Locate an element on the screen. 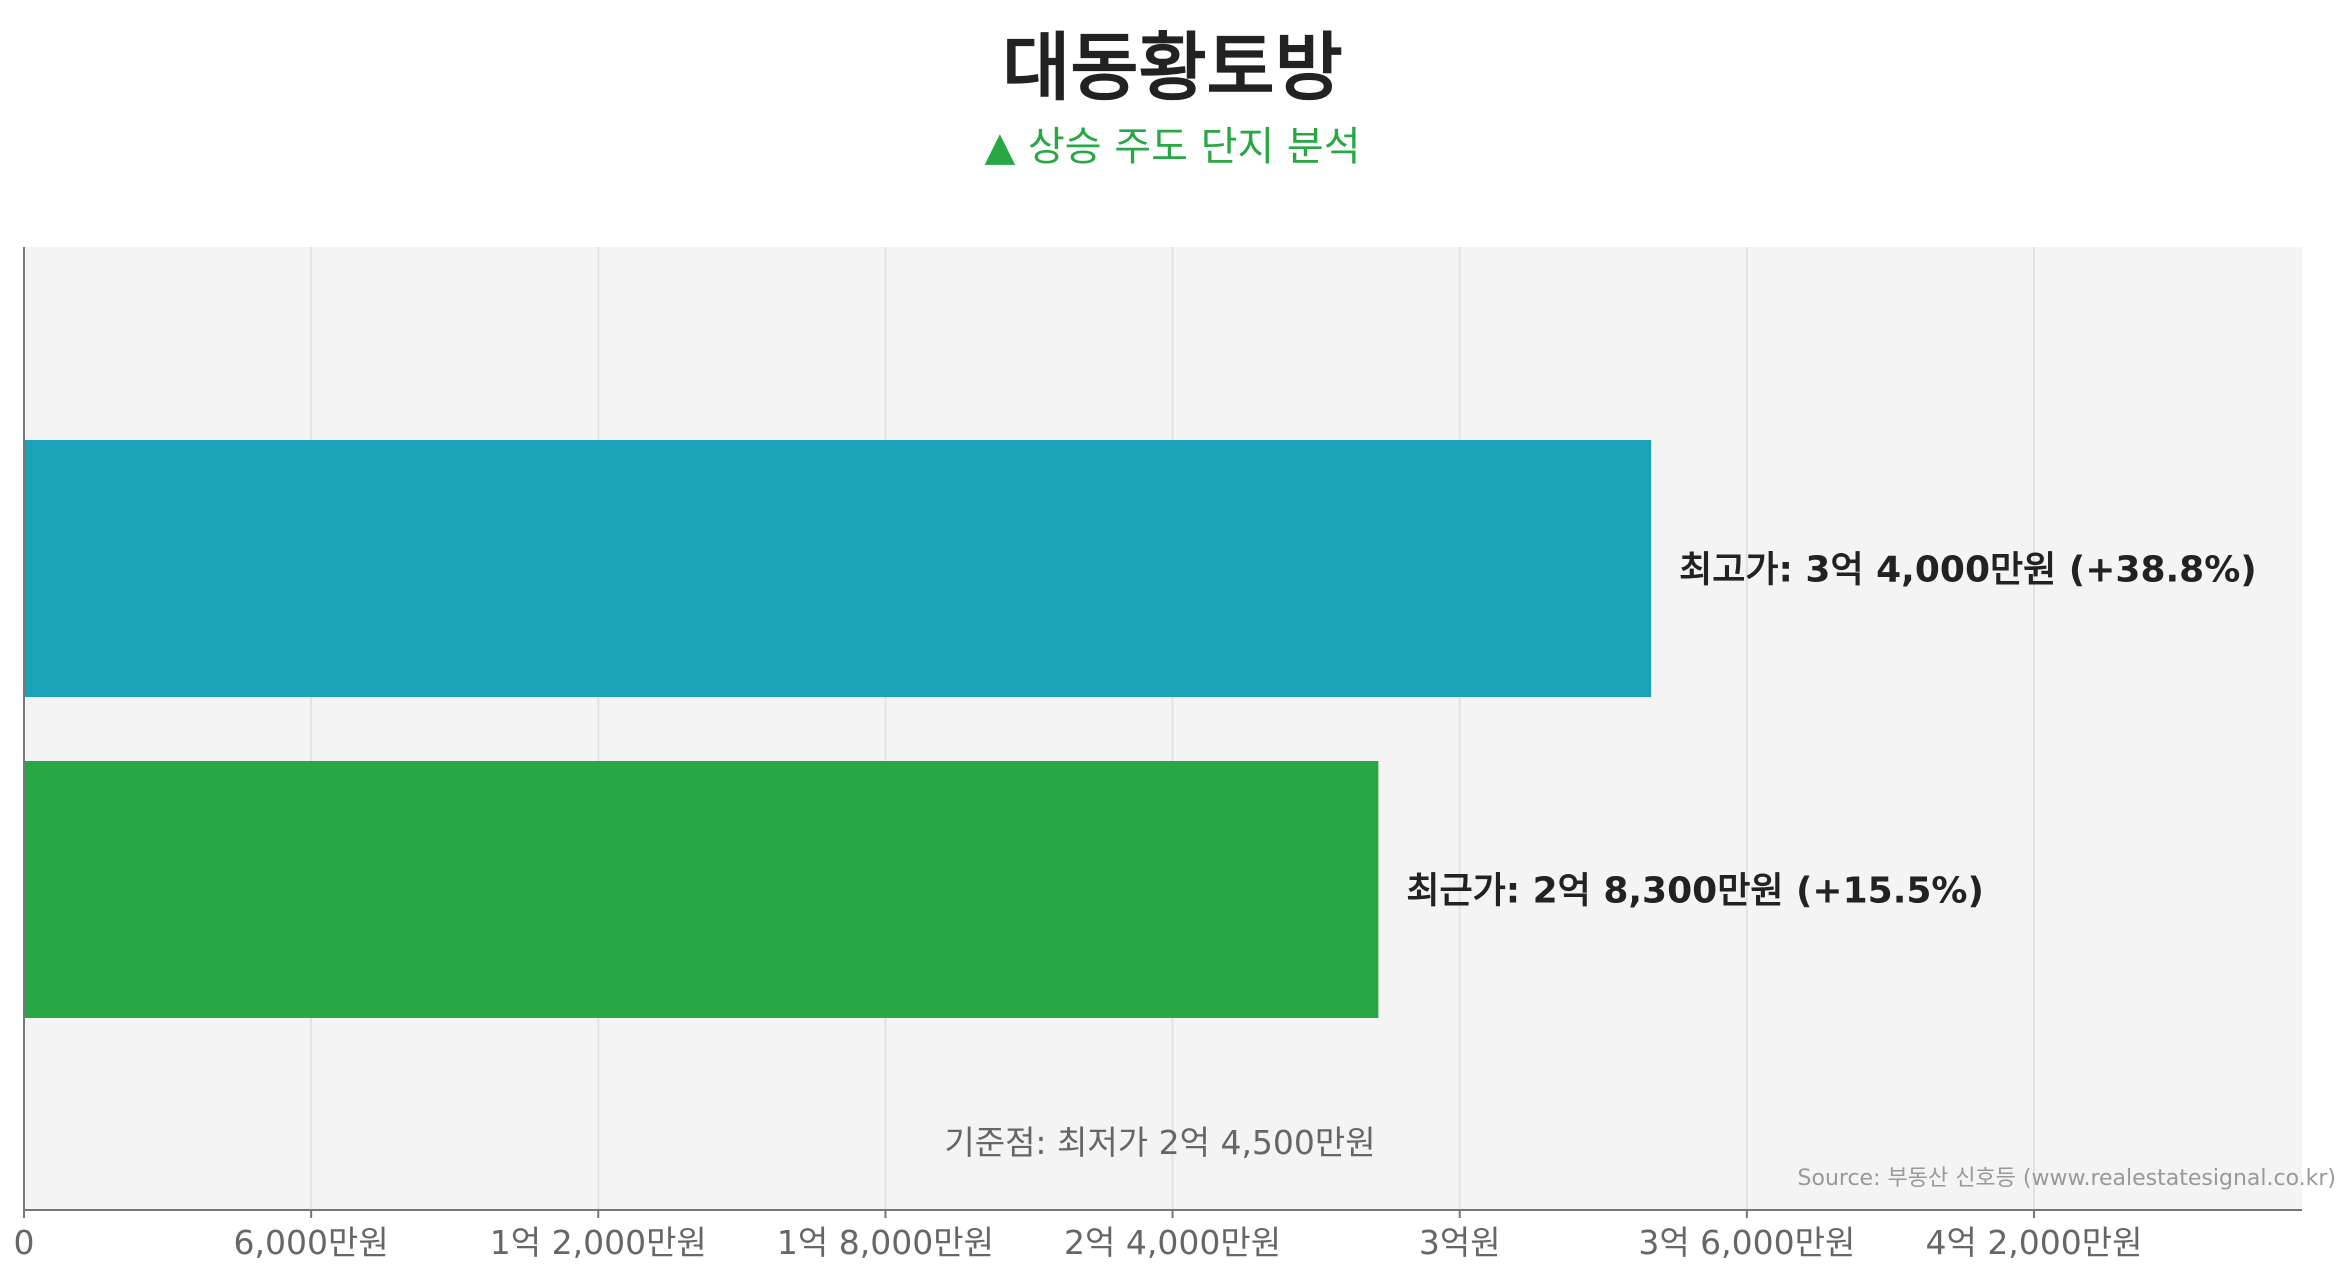  x-tick-label: 1억 8,000만원 is located at coordinates (885, 1242).